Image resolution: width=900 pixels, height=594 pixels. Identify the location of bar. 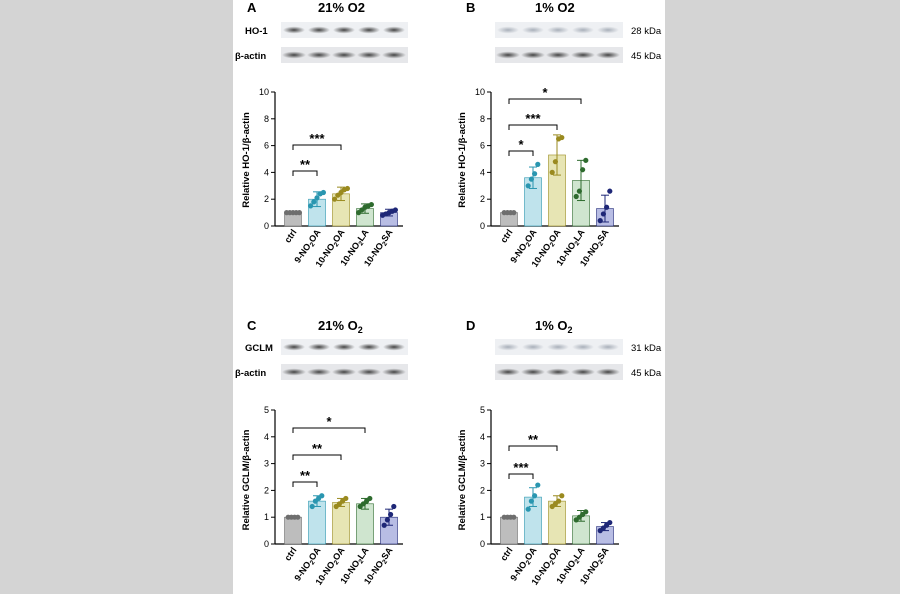
(509, 530).